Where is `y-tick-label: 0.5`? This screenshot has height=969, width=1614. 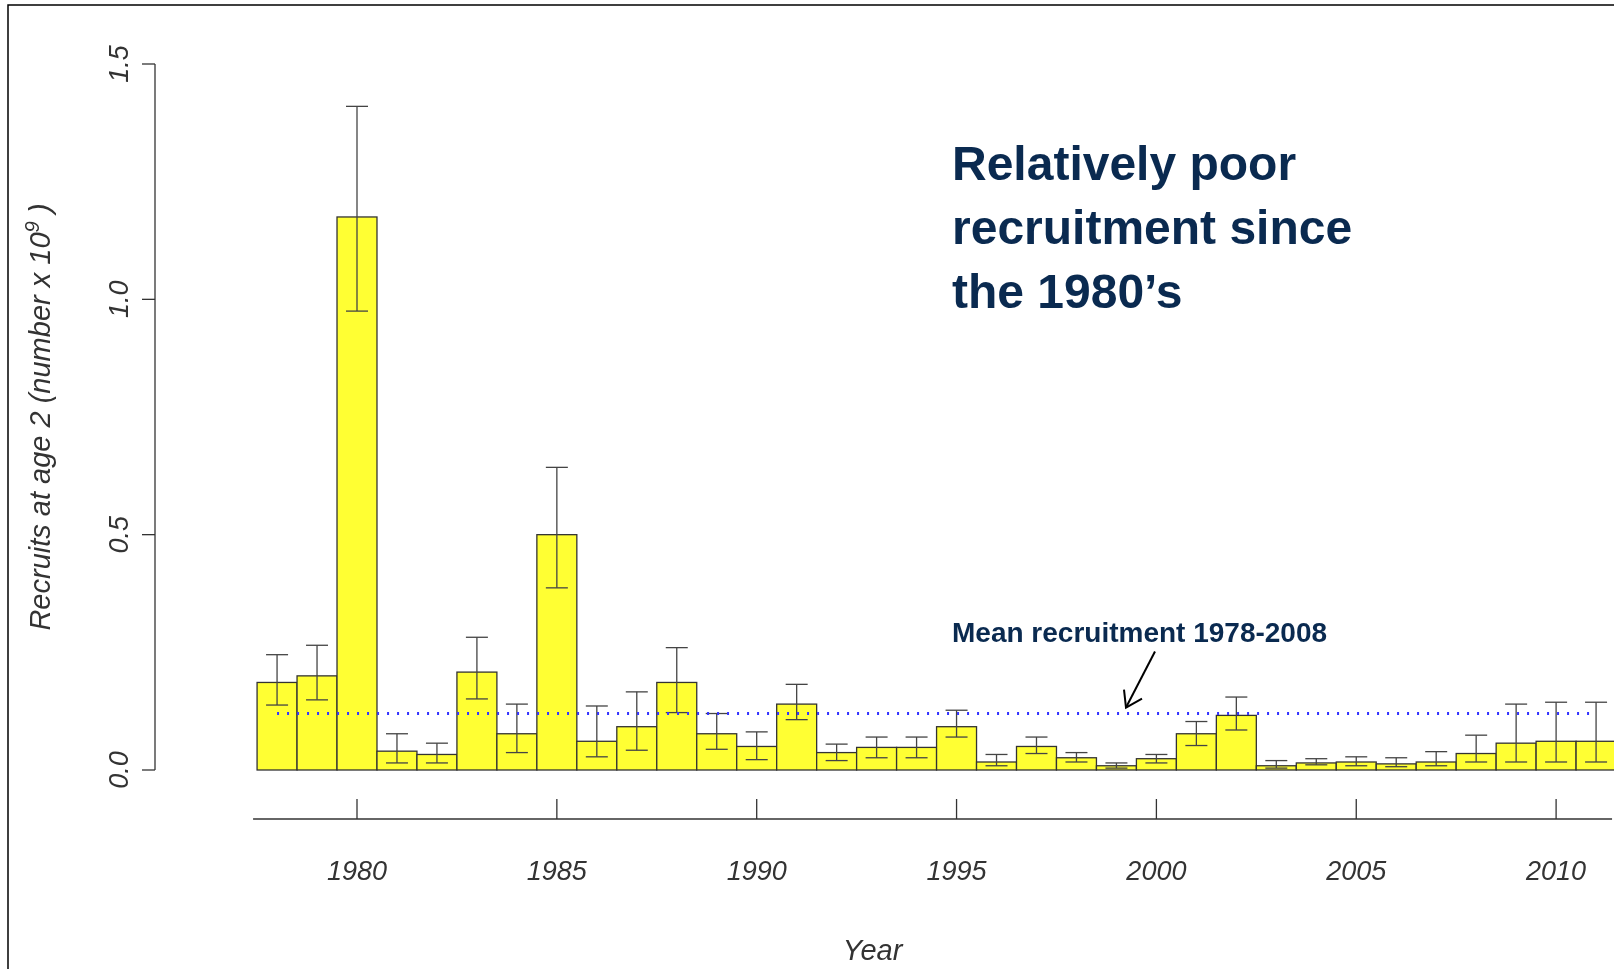 y-tick-label: 0.5 is located at coordinates (119, 534).